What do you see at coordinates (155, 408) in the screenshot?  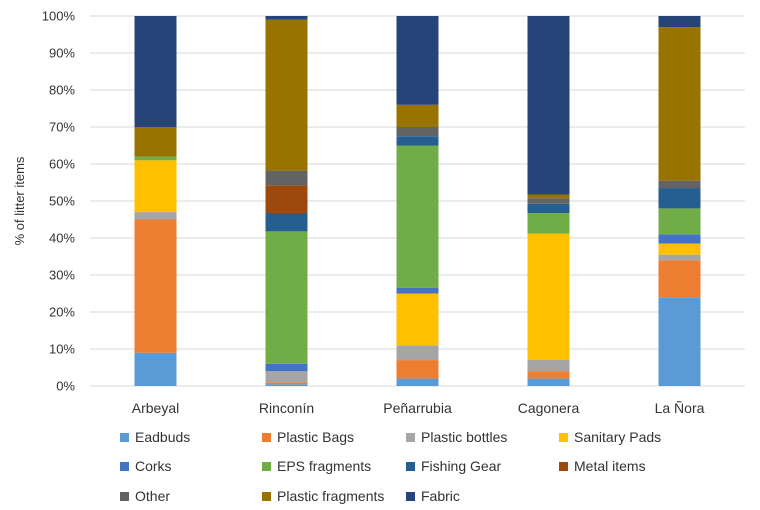 I see `x-tick-label: Arbeyal` at bounding box center [155, 408].